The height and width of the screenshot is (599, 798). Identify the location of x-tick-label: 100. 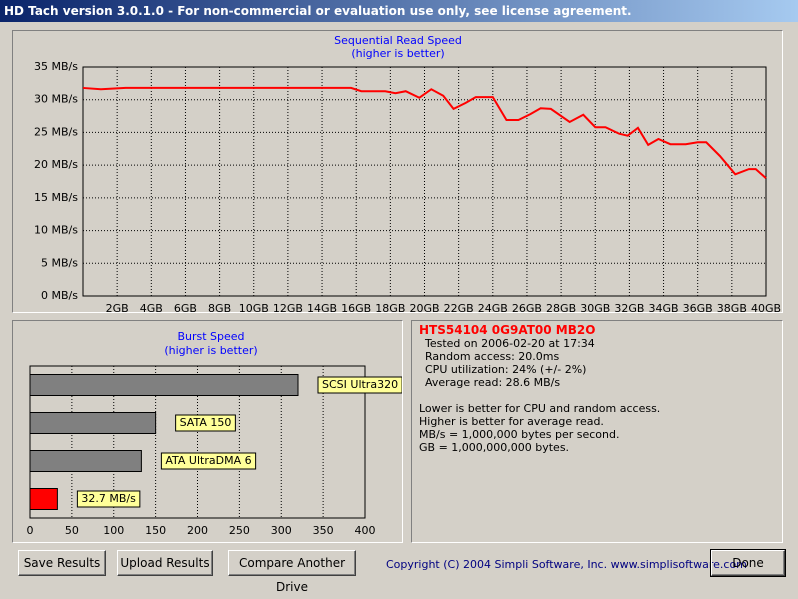
(113, 530).